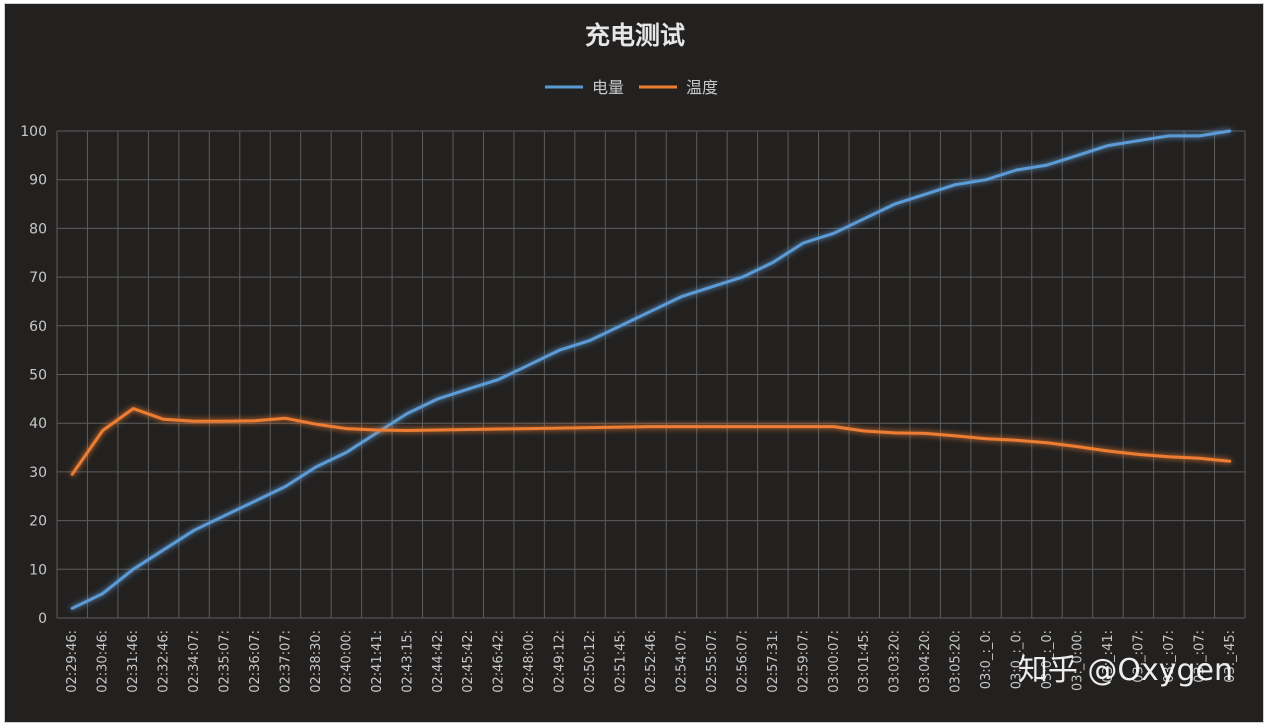 The width and height of the screenshot is (1268, 726). I want to click on y-tick-label: 50, so click(38, 376).